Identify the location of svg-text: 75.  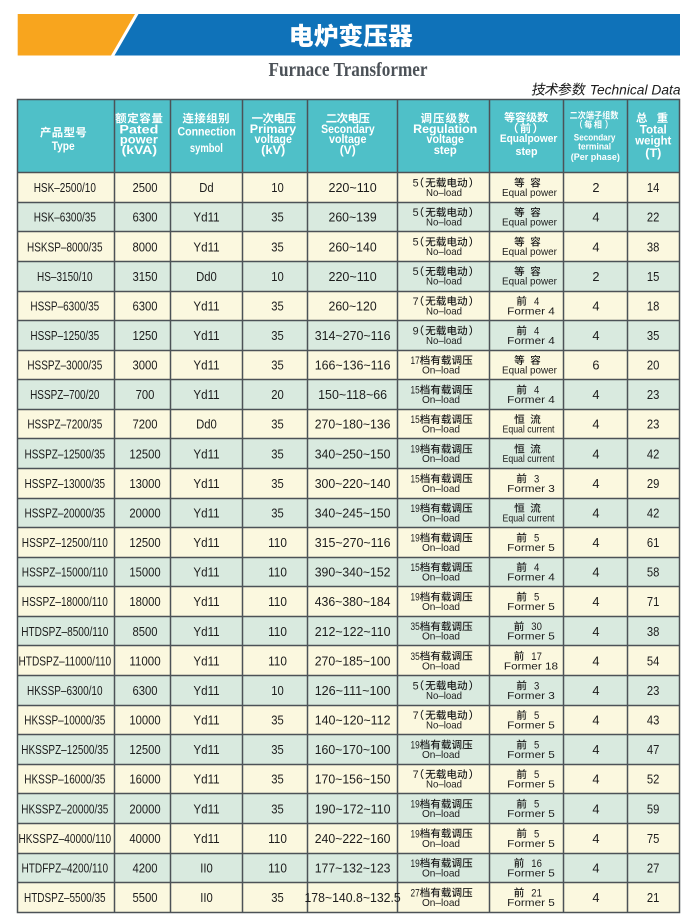
(653, 838).